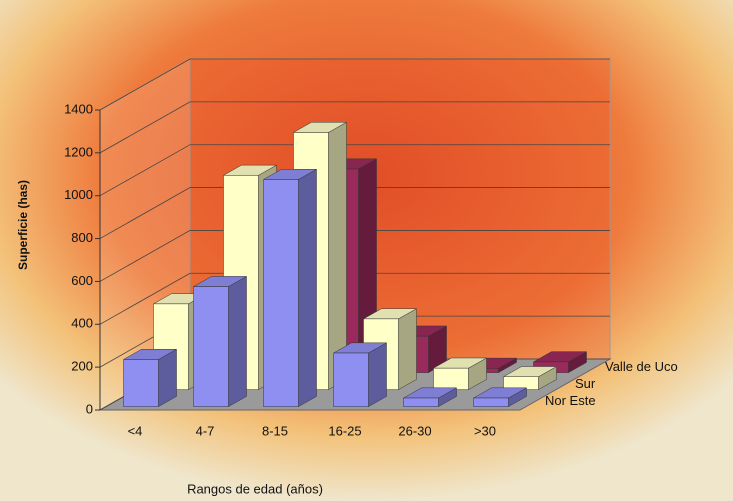 This screenshot has height=501, width=733. What do you see at coordinates (485, 430) in the screenshot?
I see `x-tick-label: >30` at bounding box center [485, 430].